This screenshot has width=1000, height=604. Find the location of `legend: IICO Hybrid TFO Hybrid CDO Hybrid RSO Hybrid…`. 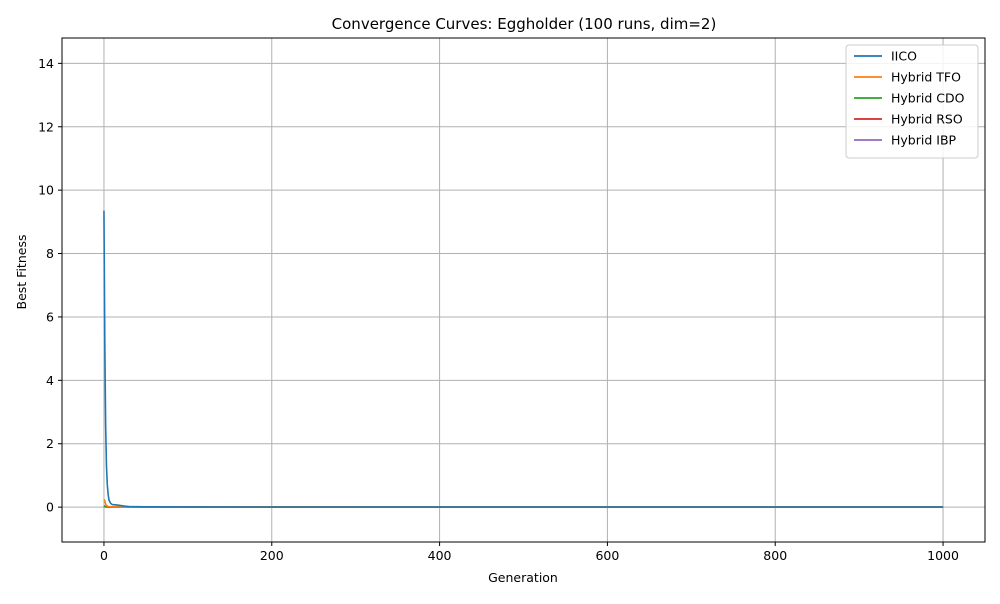

legend: IICO Hybrid TFO Hybrid CDO Hybrid RSO Hybrid… is located at coordinates (912, 101).